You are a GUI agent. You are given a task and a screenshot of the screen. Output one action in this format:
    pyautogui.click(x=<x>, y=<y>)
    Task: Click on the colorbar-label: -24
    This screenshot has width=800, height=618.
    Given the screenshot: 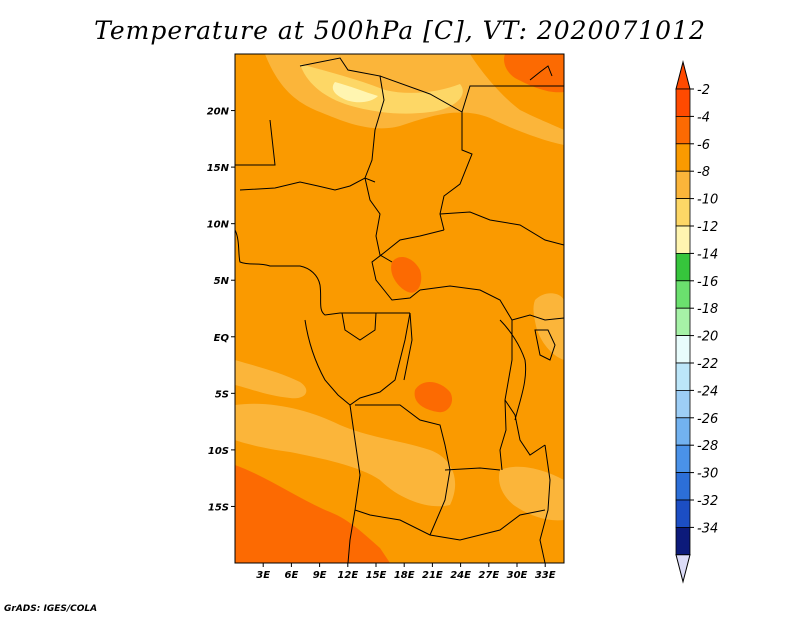 What is the action you would take?
    pyautogui.click(x=707, y=391)
    